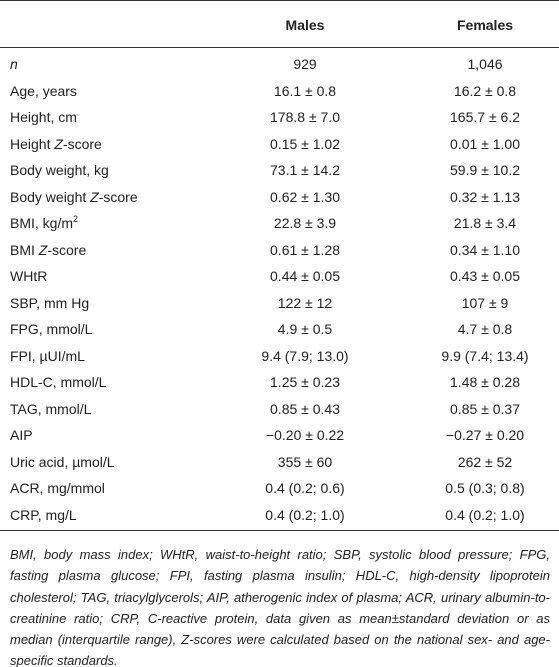  Describe the element at coordinates (485, 329) in the screenshot. I see `cell-value: 4.7 ± 0.8` at that location.